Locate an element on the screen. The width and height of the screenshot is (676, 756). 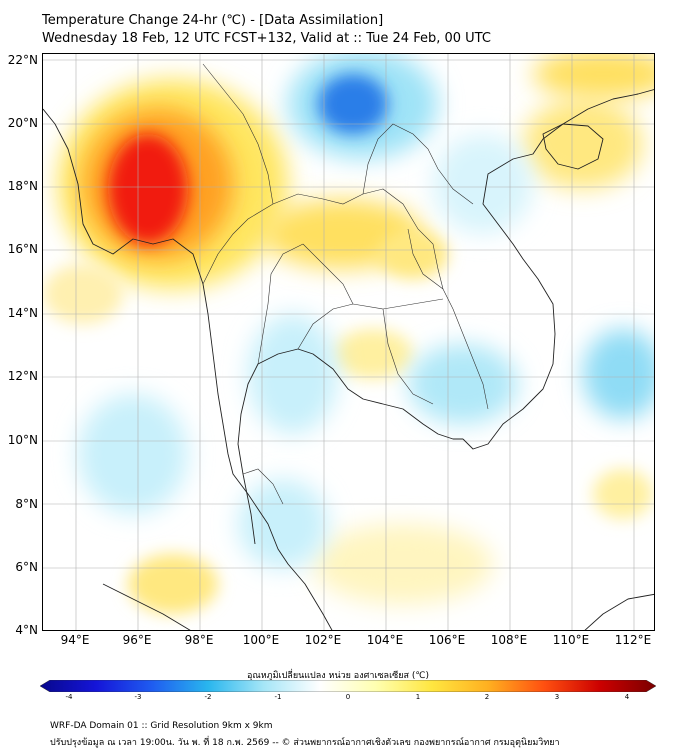
colorbar is located at coordinates (348, 686).